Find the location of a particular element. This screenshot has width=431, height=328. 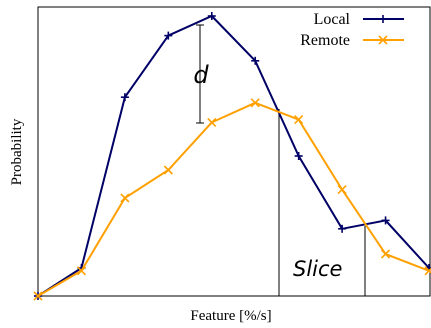

legend-label-local: Local is located at coordinates (332, 19).